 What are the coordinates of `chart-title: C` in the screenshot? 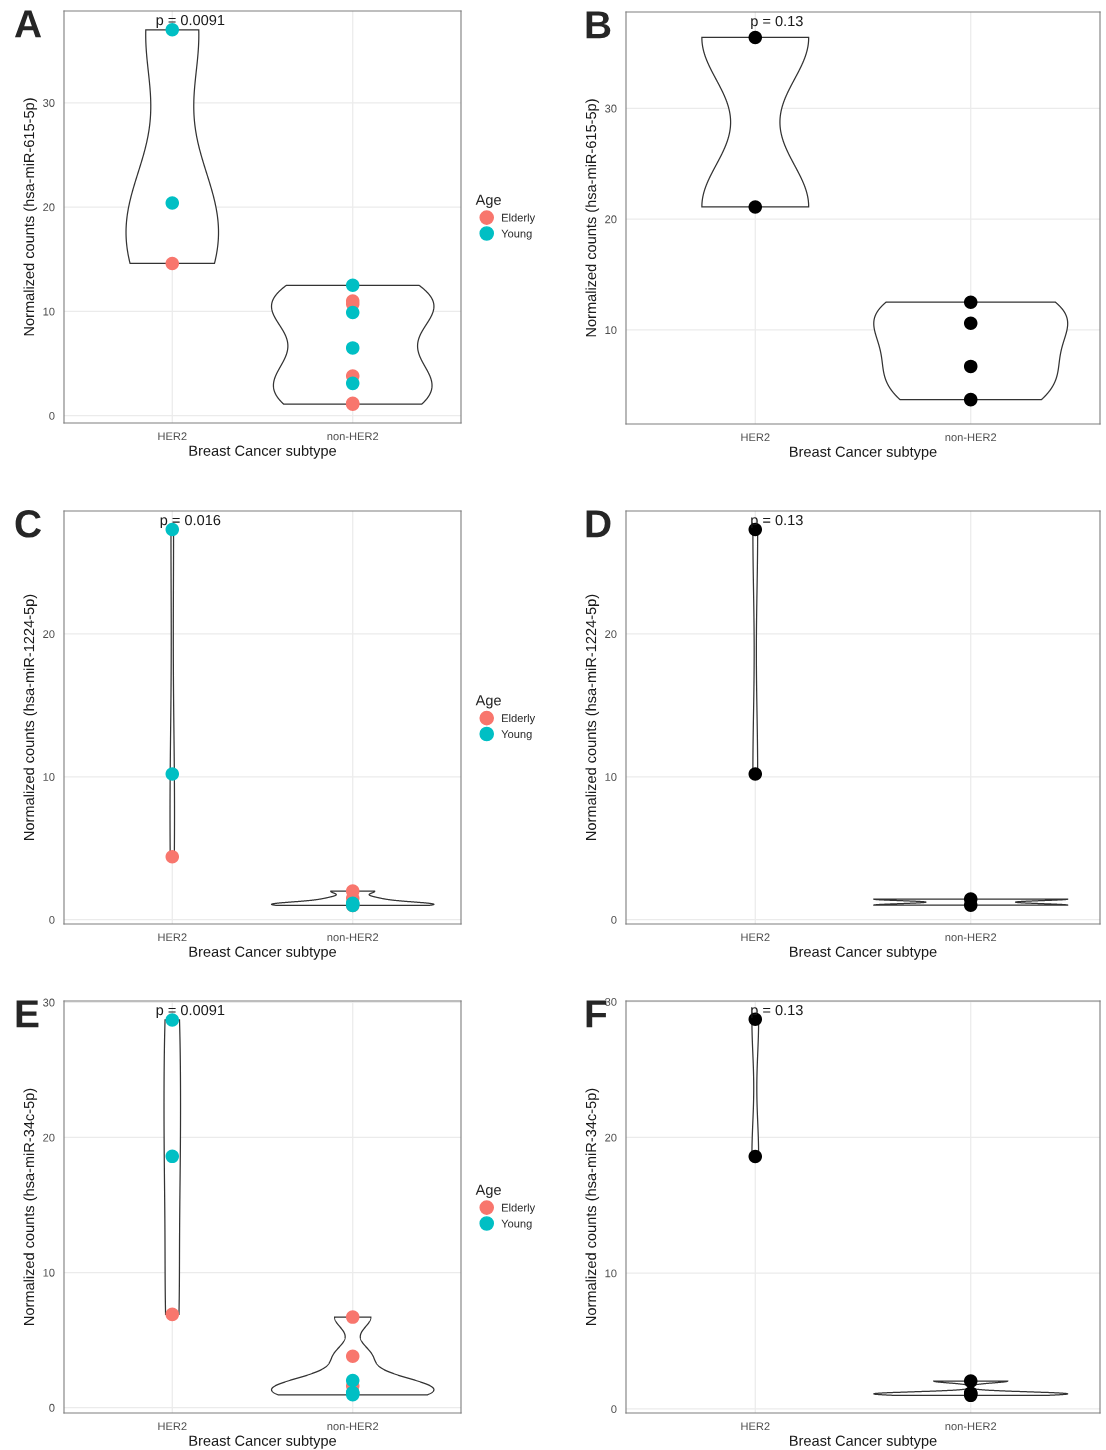 It's located at (28, 524).